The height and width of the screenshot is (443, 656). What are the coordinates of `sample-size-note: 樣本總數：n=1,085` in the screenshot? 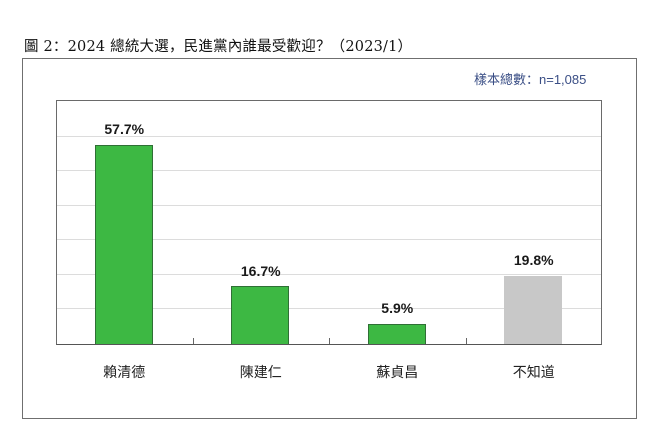 It's located at (530, 79).